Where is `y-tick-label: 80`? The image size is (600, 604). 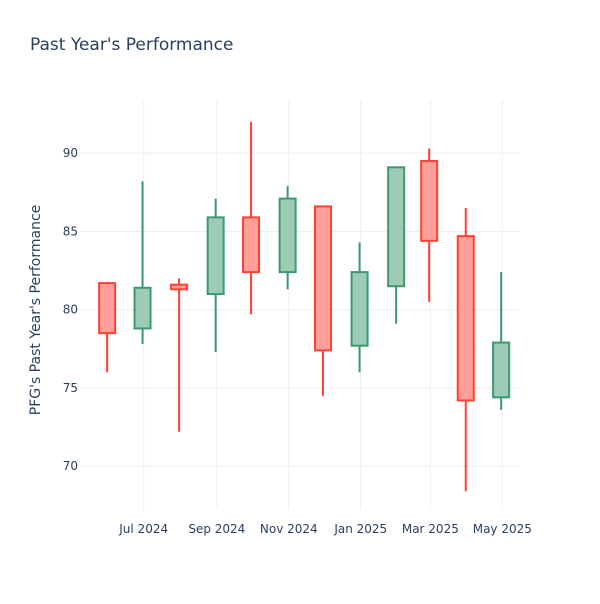
y-tick-label: 80 is located at coordinates (70, 310).